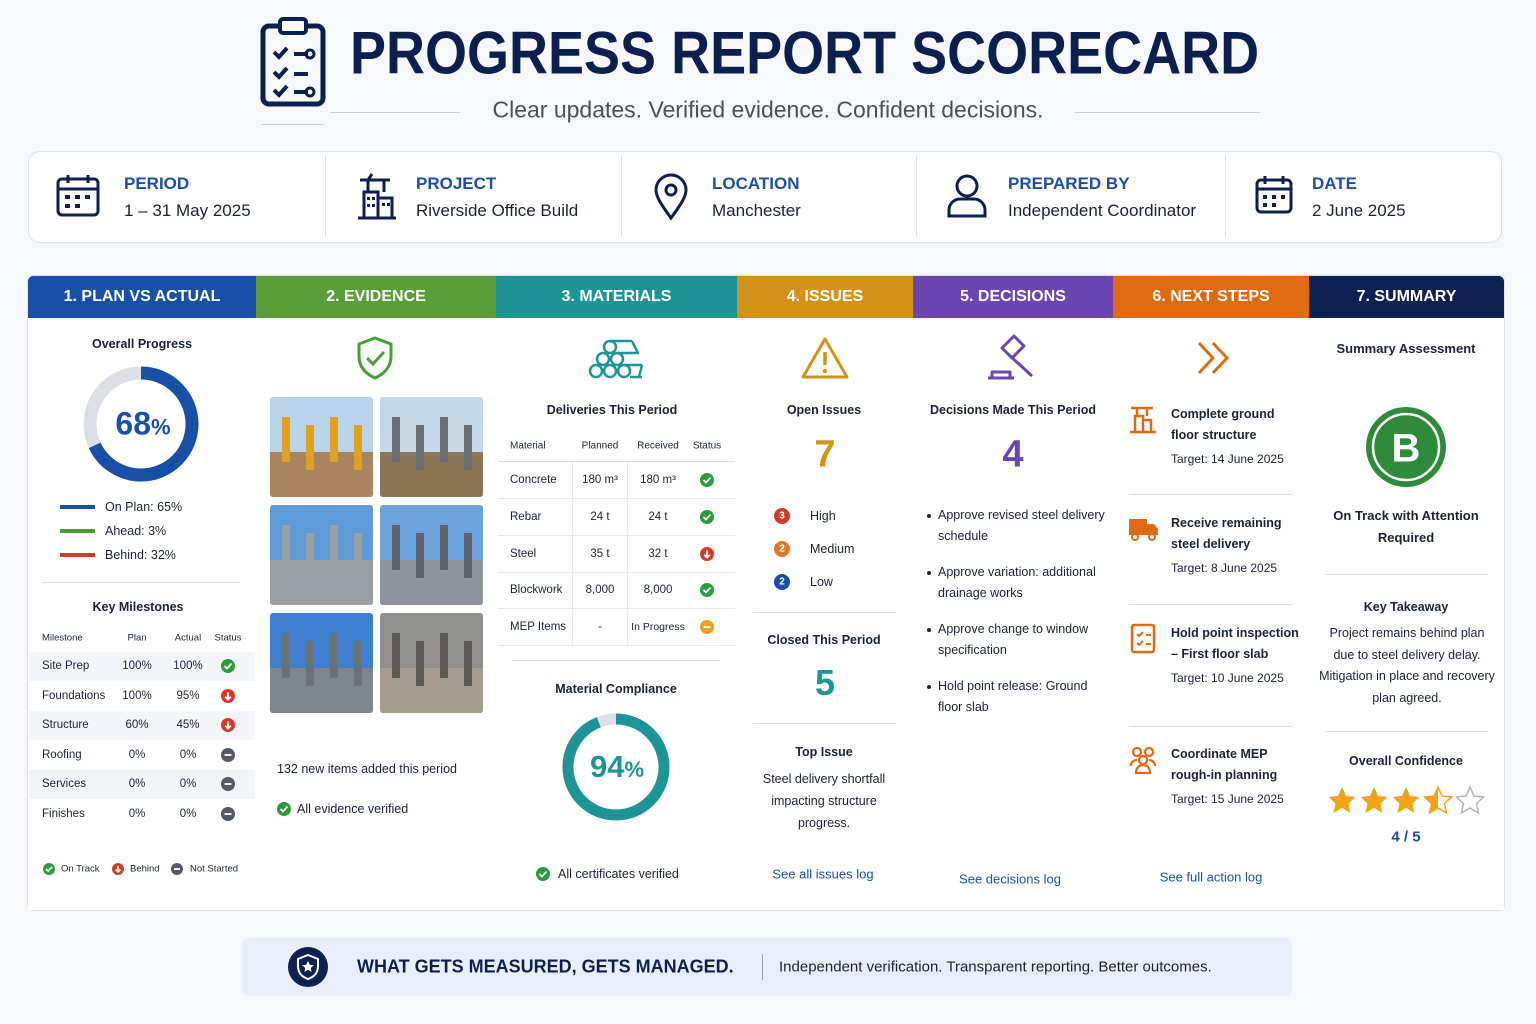 The image size is (1536, 1024). Describe the element at coordinates (65, 725) in the screenshot. I see `milestone-name: Structure` at that location.